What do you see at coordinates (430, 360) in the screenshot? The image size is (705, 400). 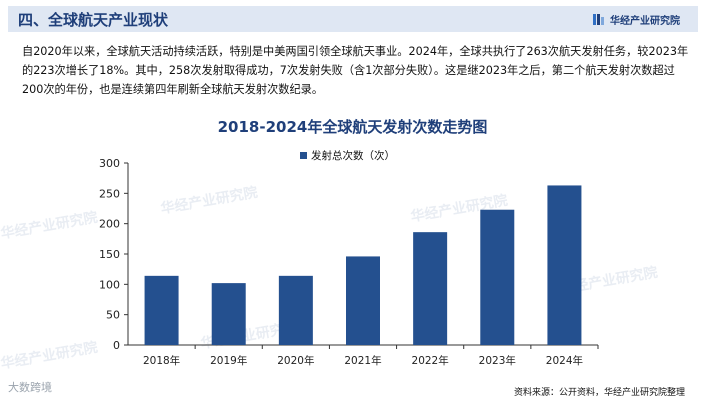 I see `x-tick-label: 2022年` at bounding box center [430, 360].